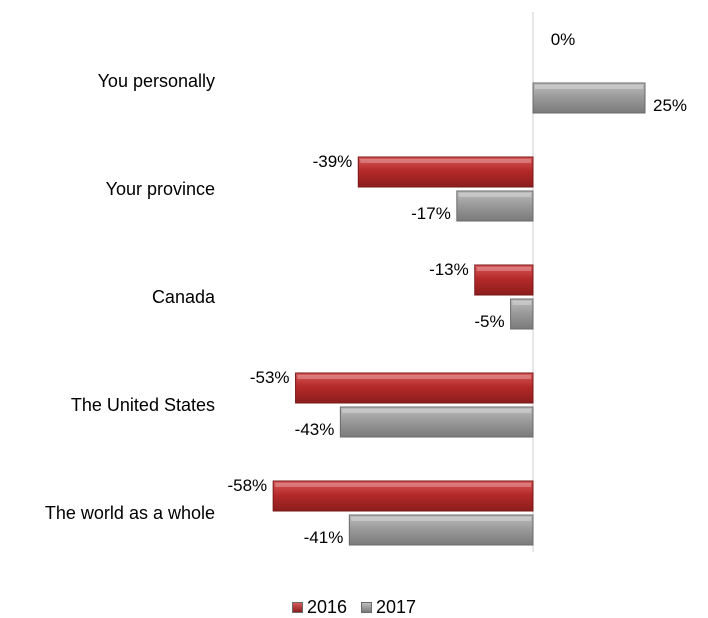 This screenshot has height=618, width=708. What do you see at coordinates (366, 607) in the screenshot?
I see `legend-swatch-2017` at bounding box center [366, 607].